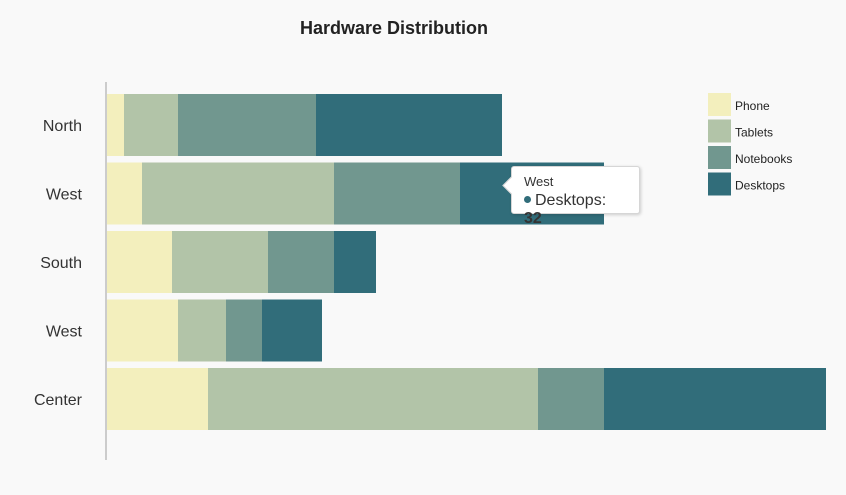 Image resolution: width=846 pixels, height=495 pixels. I want to click on tooltip-title: West, so click(539, 181).